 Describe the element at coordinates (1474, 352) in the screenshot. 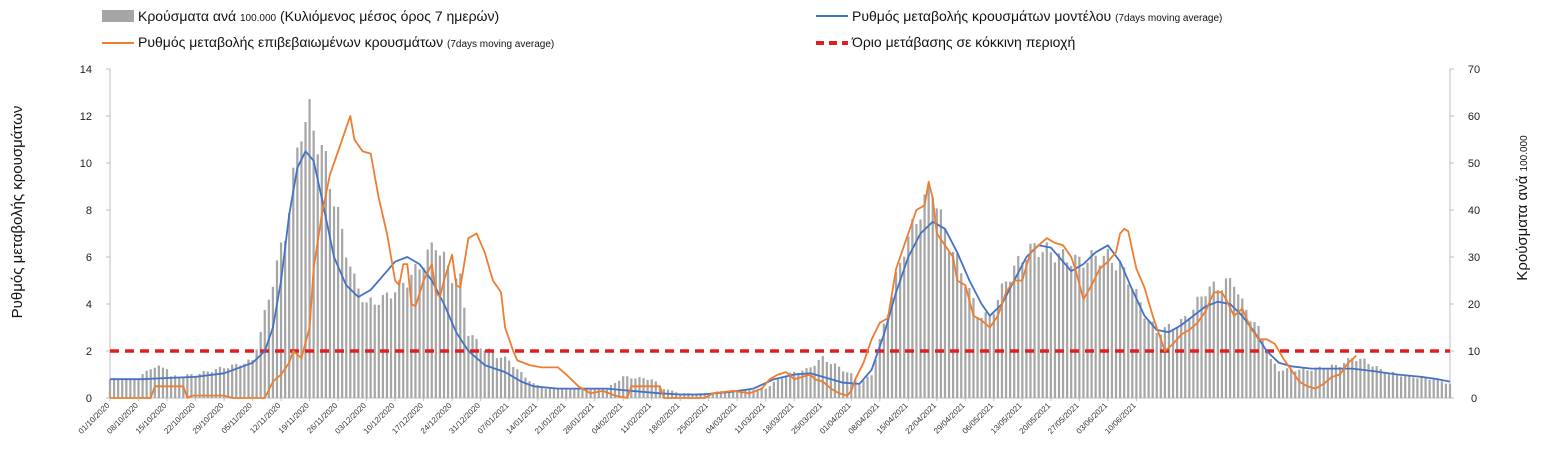

I see `right-tick-label: 10` at that location.